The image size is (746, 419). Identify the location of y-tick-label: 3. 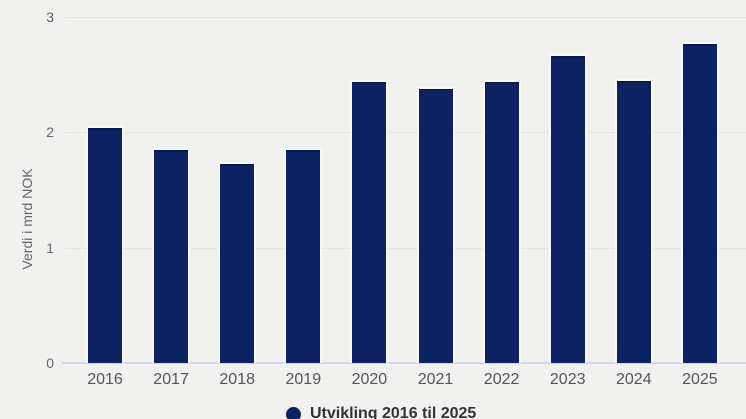
(50, 16).